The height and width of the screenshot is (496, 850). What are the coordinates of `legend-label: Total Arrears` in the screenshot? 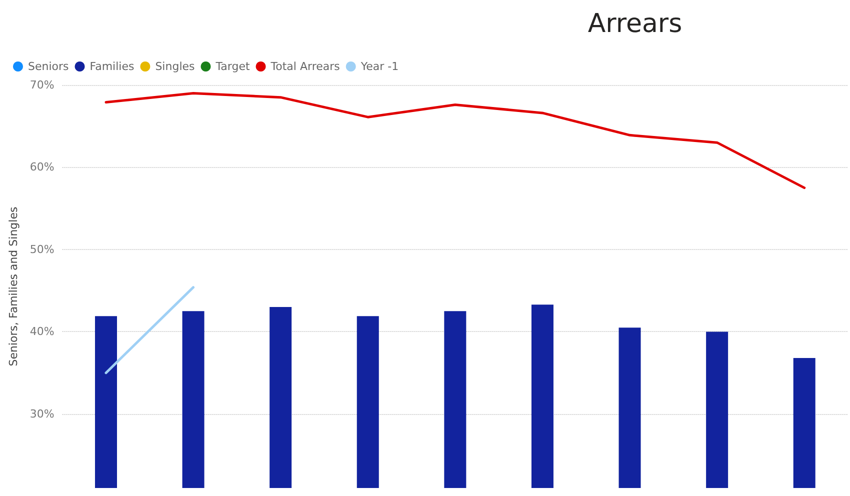 It's located at (305, 66).